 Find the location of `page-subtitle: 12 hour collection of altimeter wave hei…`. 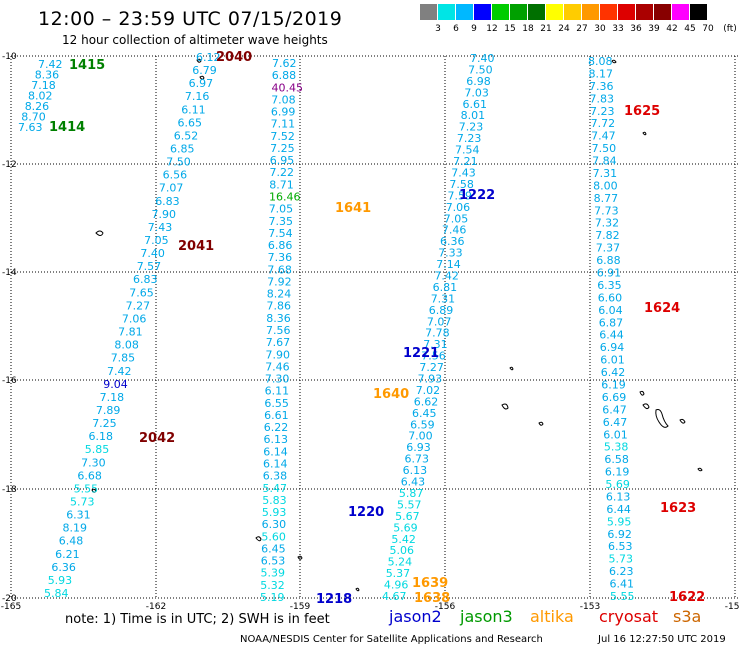

page-subtitle: 12 hour collection of altimeter wave hei… is located at coordinates (195, 40).